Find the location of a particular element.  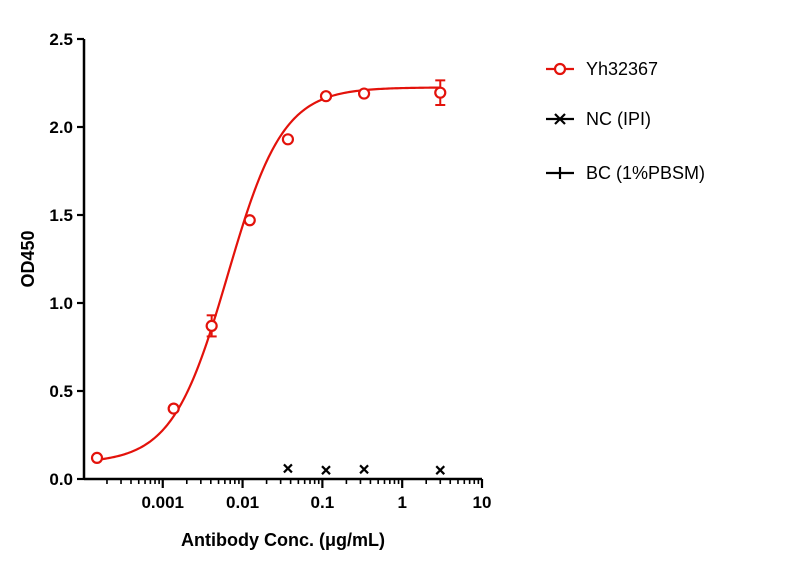

y-tick-label: 2.0 is located at coordinates (61, 127).